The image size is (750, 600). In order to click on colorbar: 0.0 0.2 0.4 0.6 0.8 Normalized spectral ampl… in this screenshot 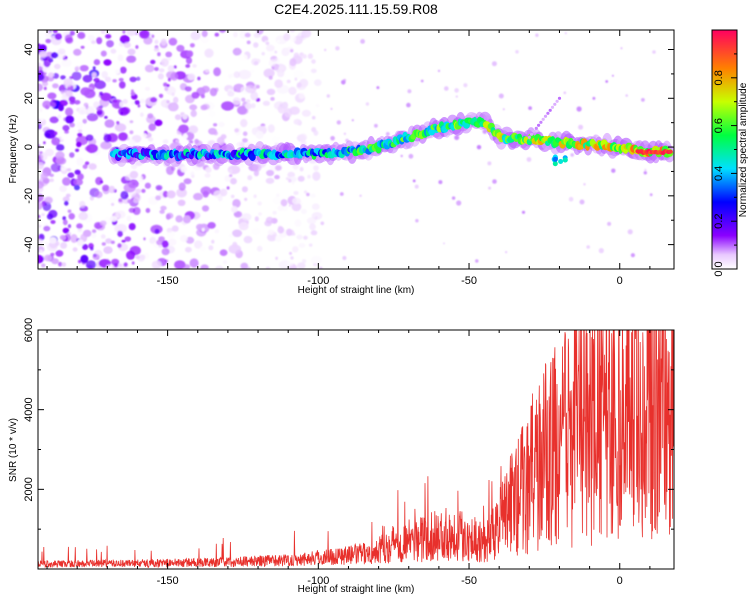, I will do `click(730, 153)`.